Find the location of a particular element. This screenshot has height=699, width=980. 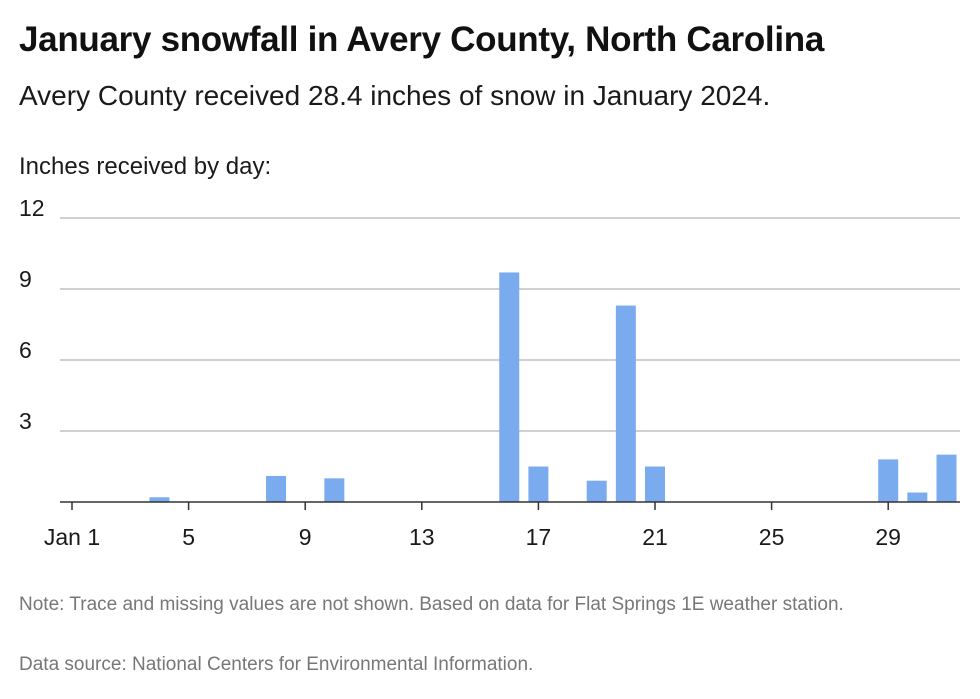

y-axis-caption: Inches received by day: is located at coordinates (145, 166).